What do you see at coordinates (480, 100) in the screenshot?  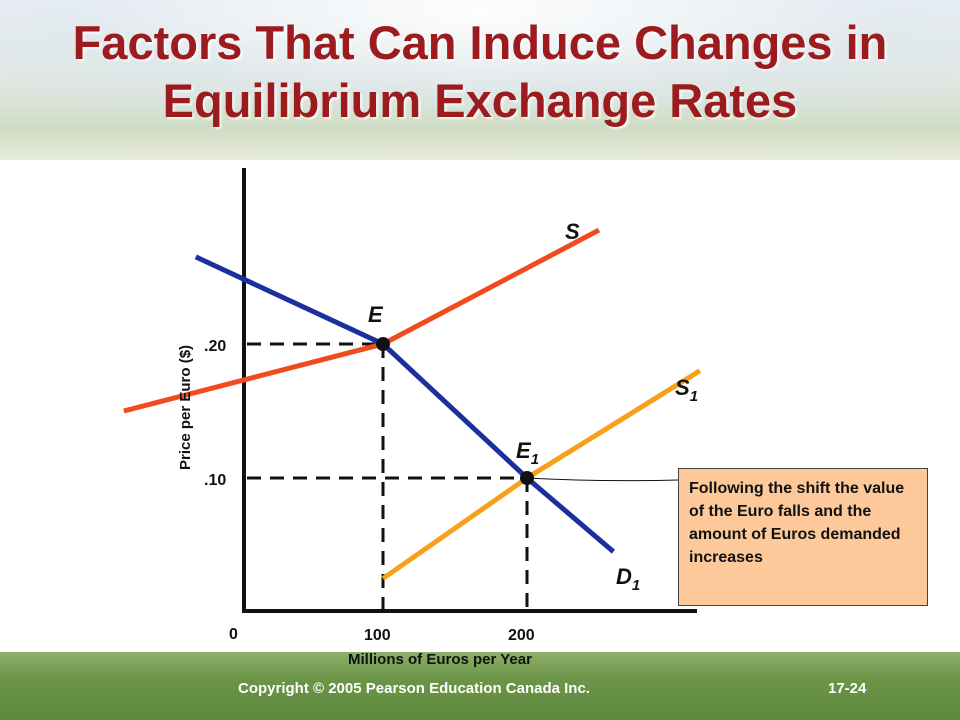 I see `title-line-2: Equilibrium Exchange Rates` at bounding box center [480, 100].